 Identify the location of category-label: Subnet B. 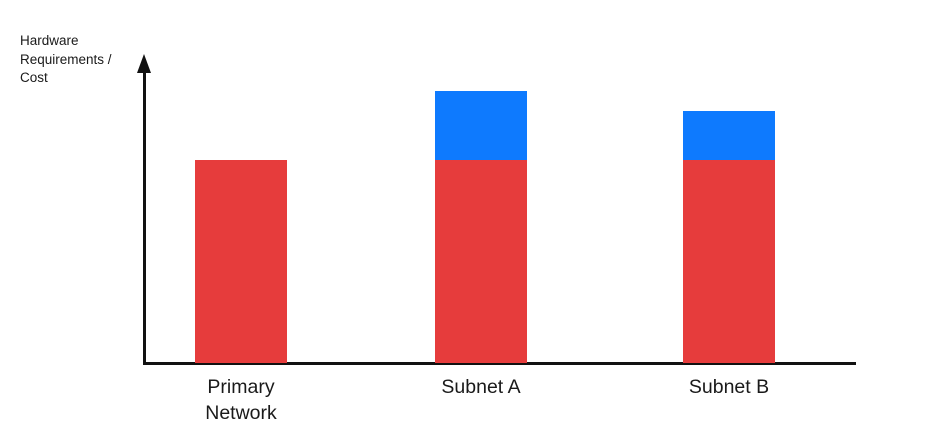
(729, 387).